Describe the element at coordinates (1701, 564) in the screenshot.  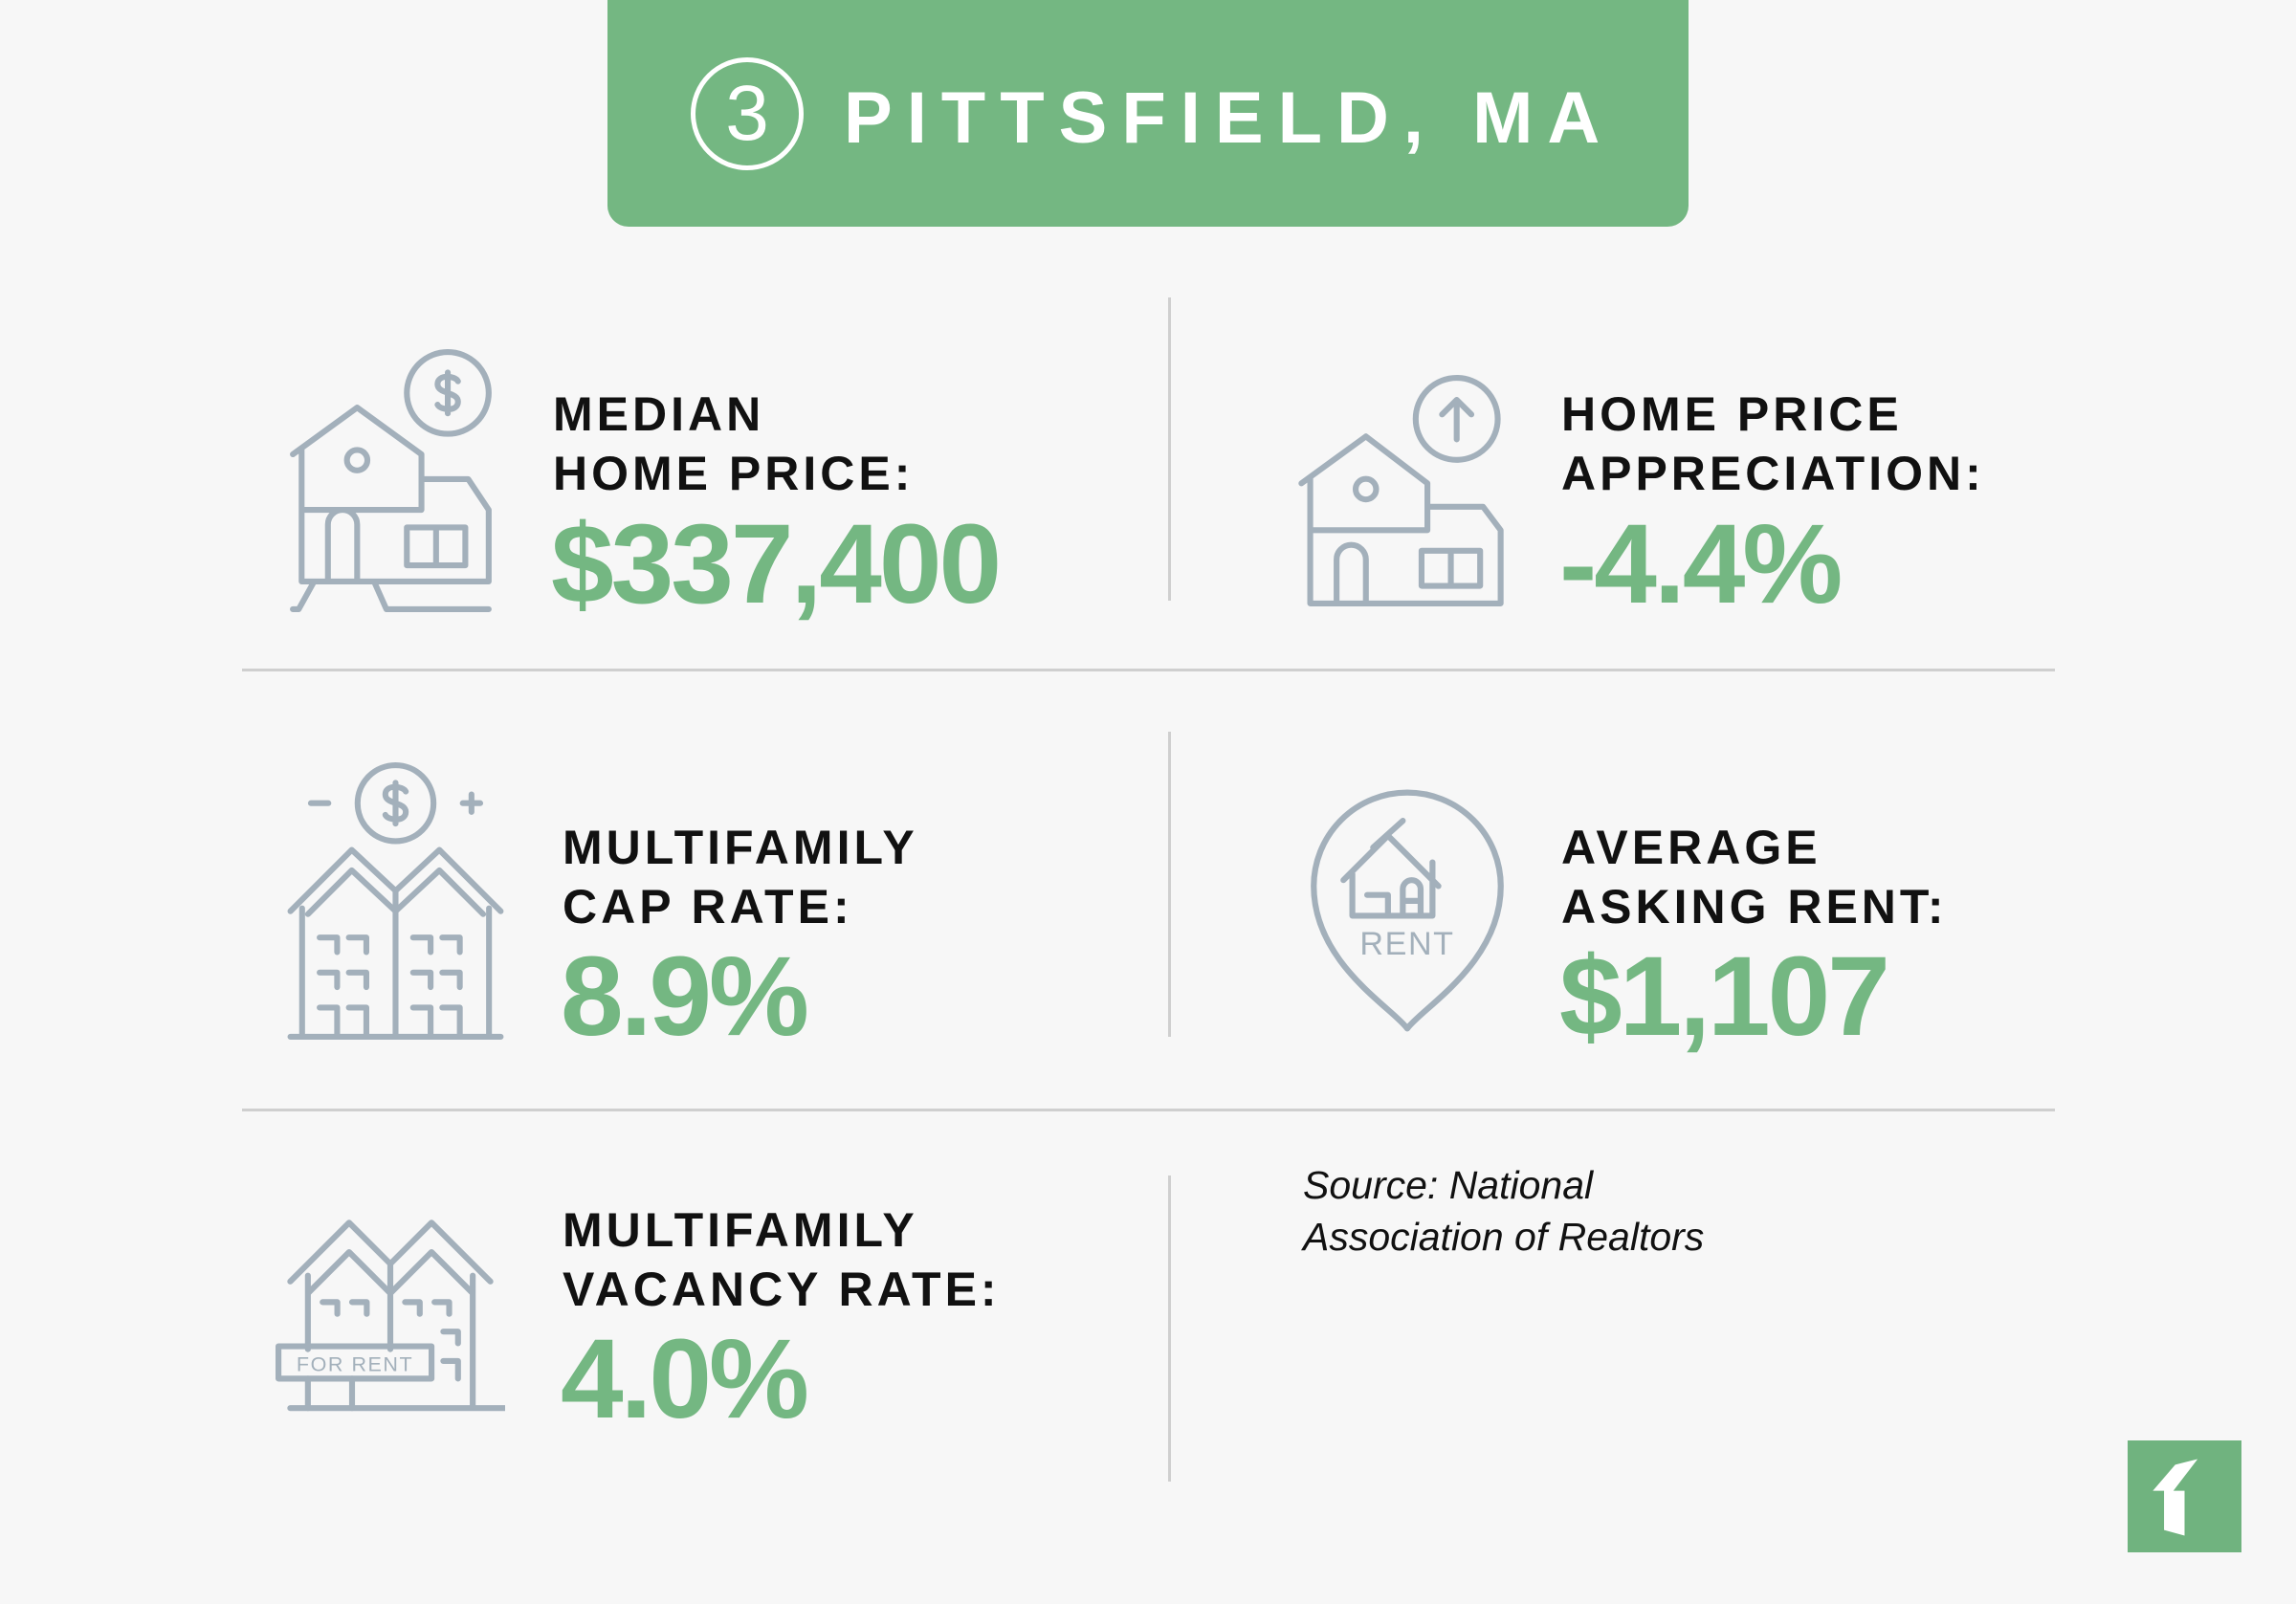
I see `stat-value: -4.4%` at that location.